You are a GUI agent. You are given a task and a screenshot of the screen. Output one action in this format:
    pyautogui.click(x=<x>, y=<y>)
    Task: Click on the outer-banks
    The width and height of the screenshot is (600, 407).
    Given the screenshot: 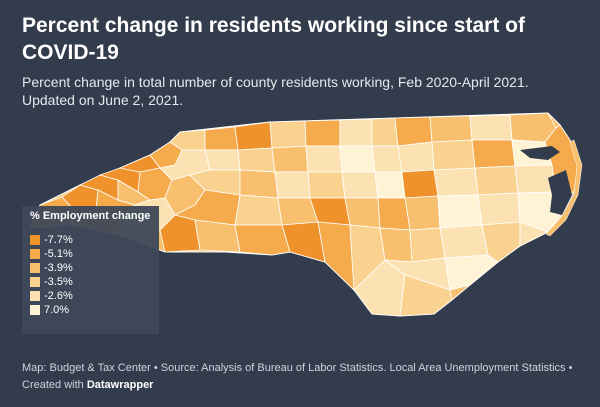 What is the action you would take?
    pyautogui.click(x=564, y=188)
    